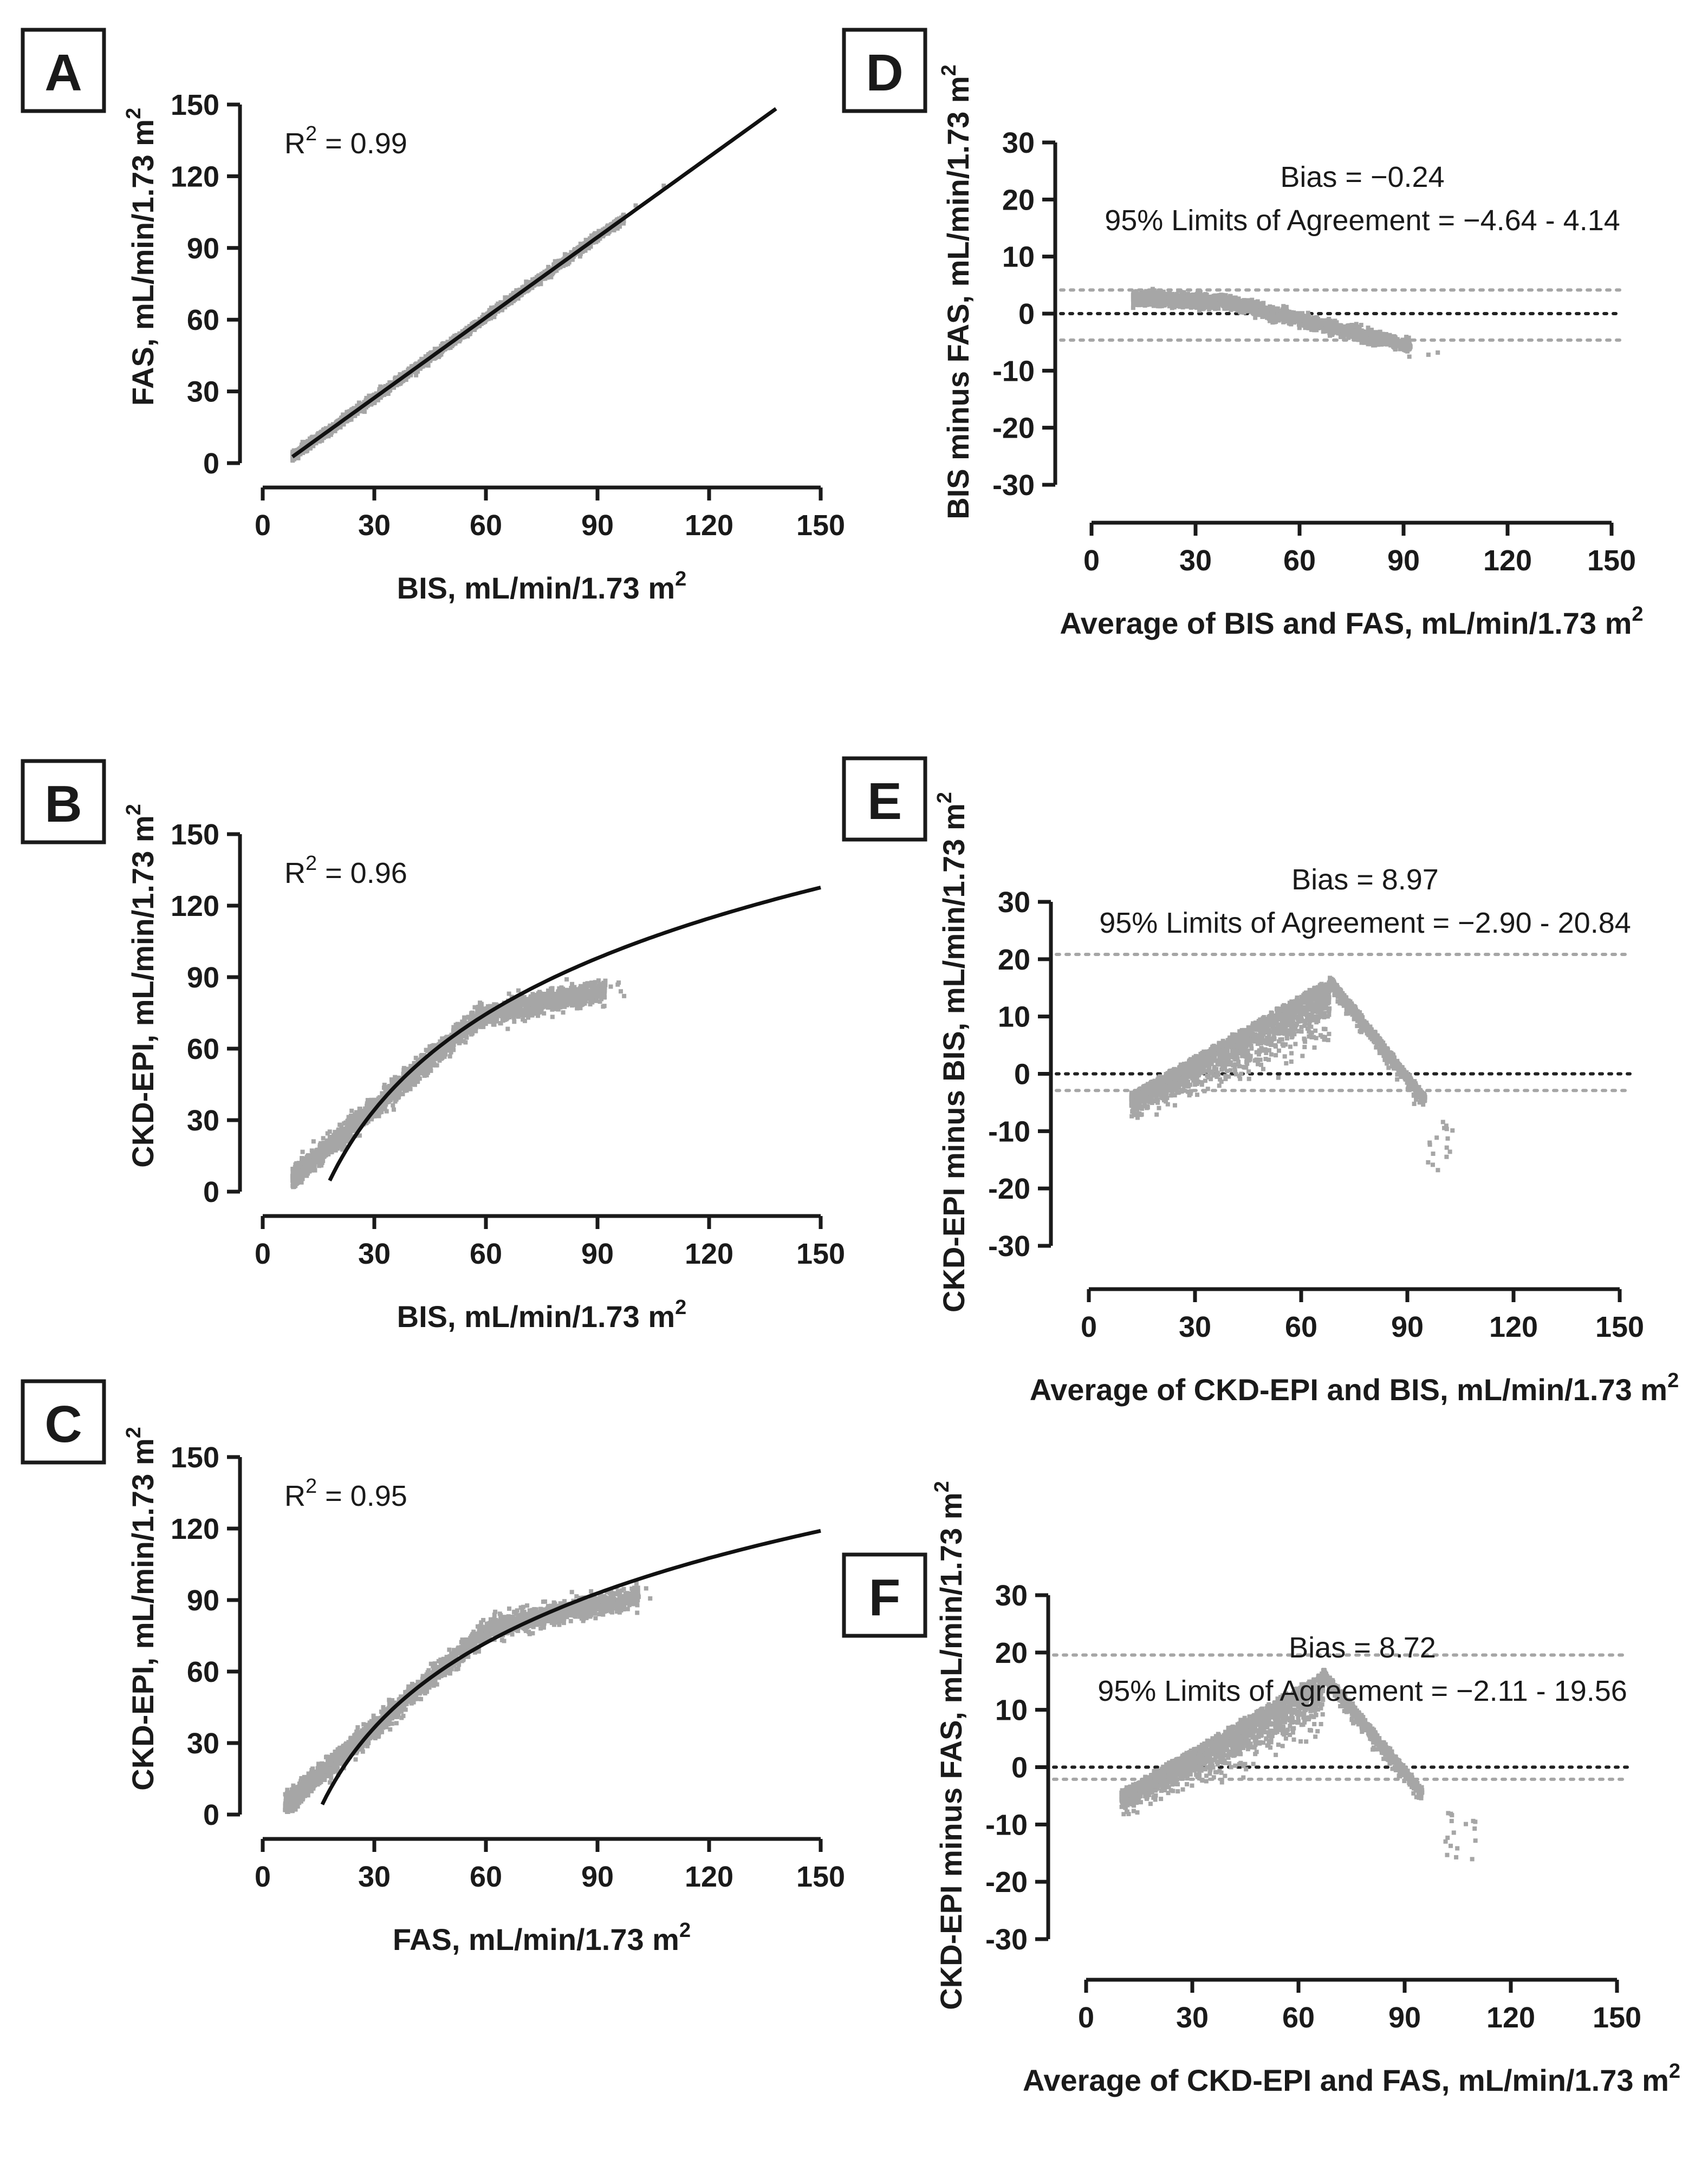 The image size is (1708, 2165). I want to click on y-tick-label: 90, so click(203, 248).